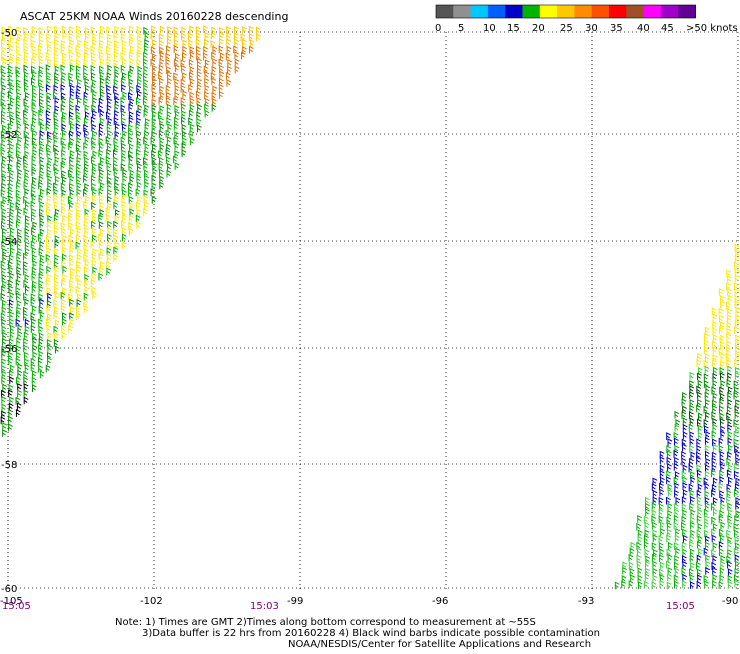  I want to click on legend-label: 10, so click(489, 28).